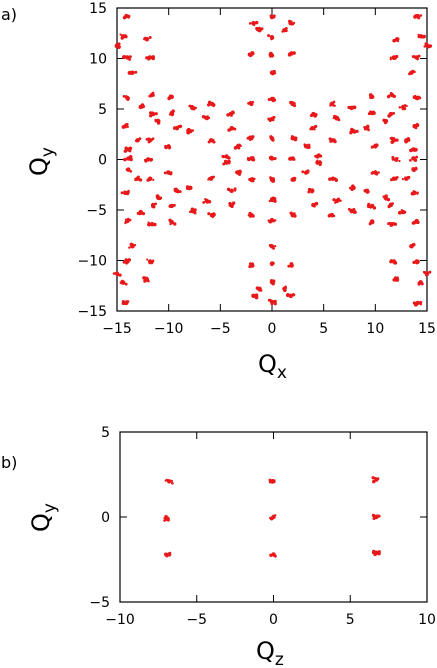 The width and height of the screenshot is (437, 668). I want to click on panel-a-label: a), so click(9, 14).